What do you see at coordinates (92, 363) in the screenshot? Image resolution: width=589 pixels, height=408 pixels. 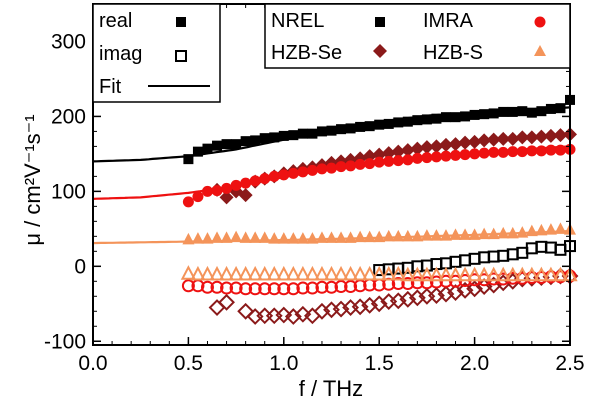 I see `x-tick-label: 0.0` at bounding box center [92, 363].